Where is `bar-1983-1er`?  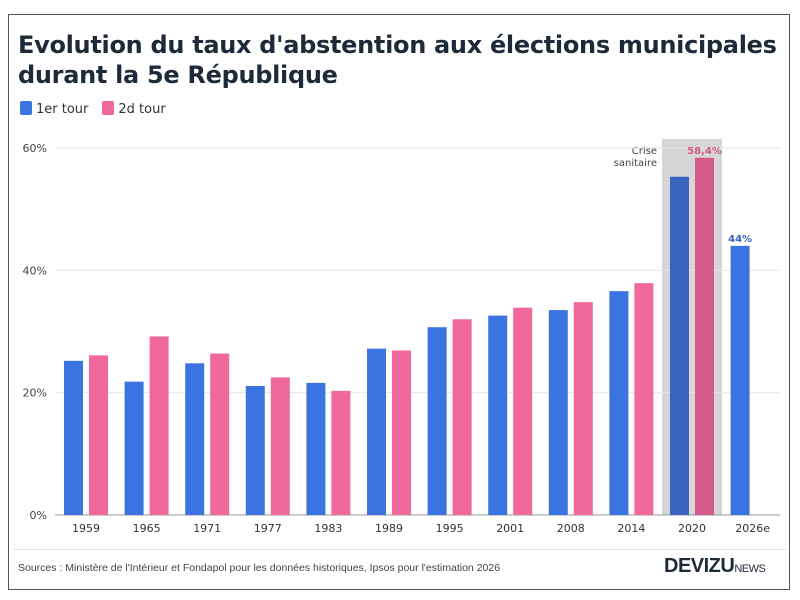
bar-1983-1er is located at coordinates (316, 448).